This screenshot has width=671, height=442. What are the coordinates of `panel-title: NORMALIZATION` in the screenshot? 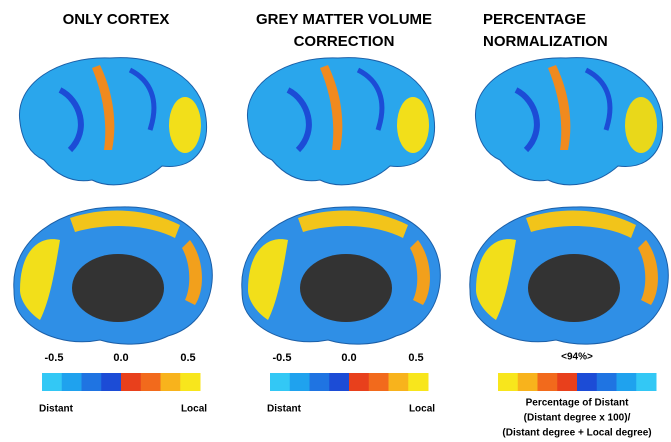 It's located at (545, 41).